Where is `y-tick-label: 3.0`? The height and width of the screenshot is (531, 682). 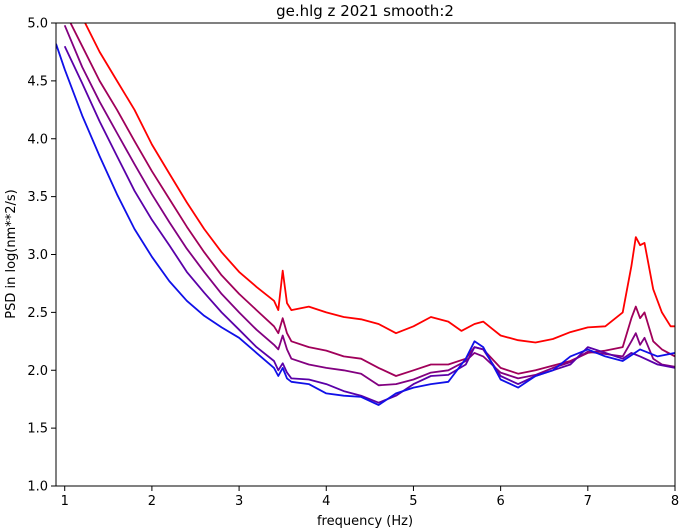
y-tick-label: 3.0 is located at coordinates (37, 255).